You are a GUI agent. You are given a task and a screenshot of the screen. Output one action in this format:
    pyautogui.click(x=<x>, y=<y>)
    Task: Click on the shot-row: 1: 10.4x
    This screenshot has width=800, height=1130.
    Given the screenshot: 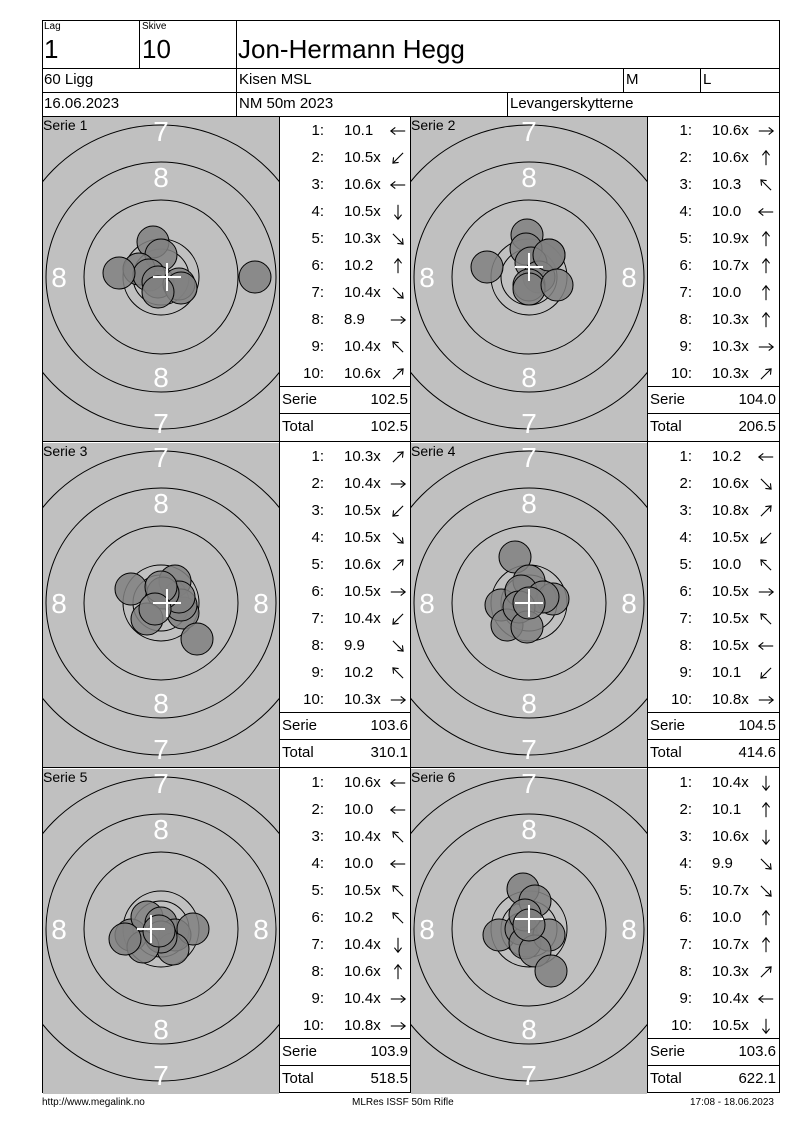 What is the action you would take?
    pyautogui.click(x=713, y=782)
    